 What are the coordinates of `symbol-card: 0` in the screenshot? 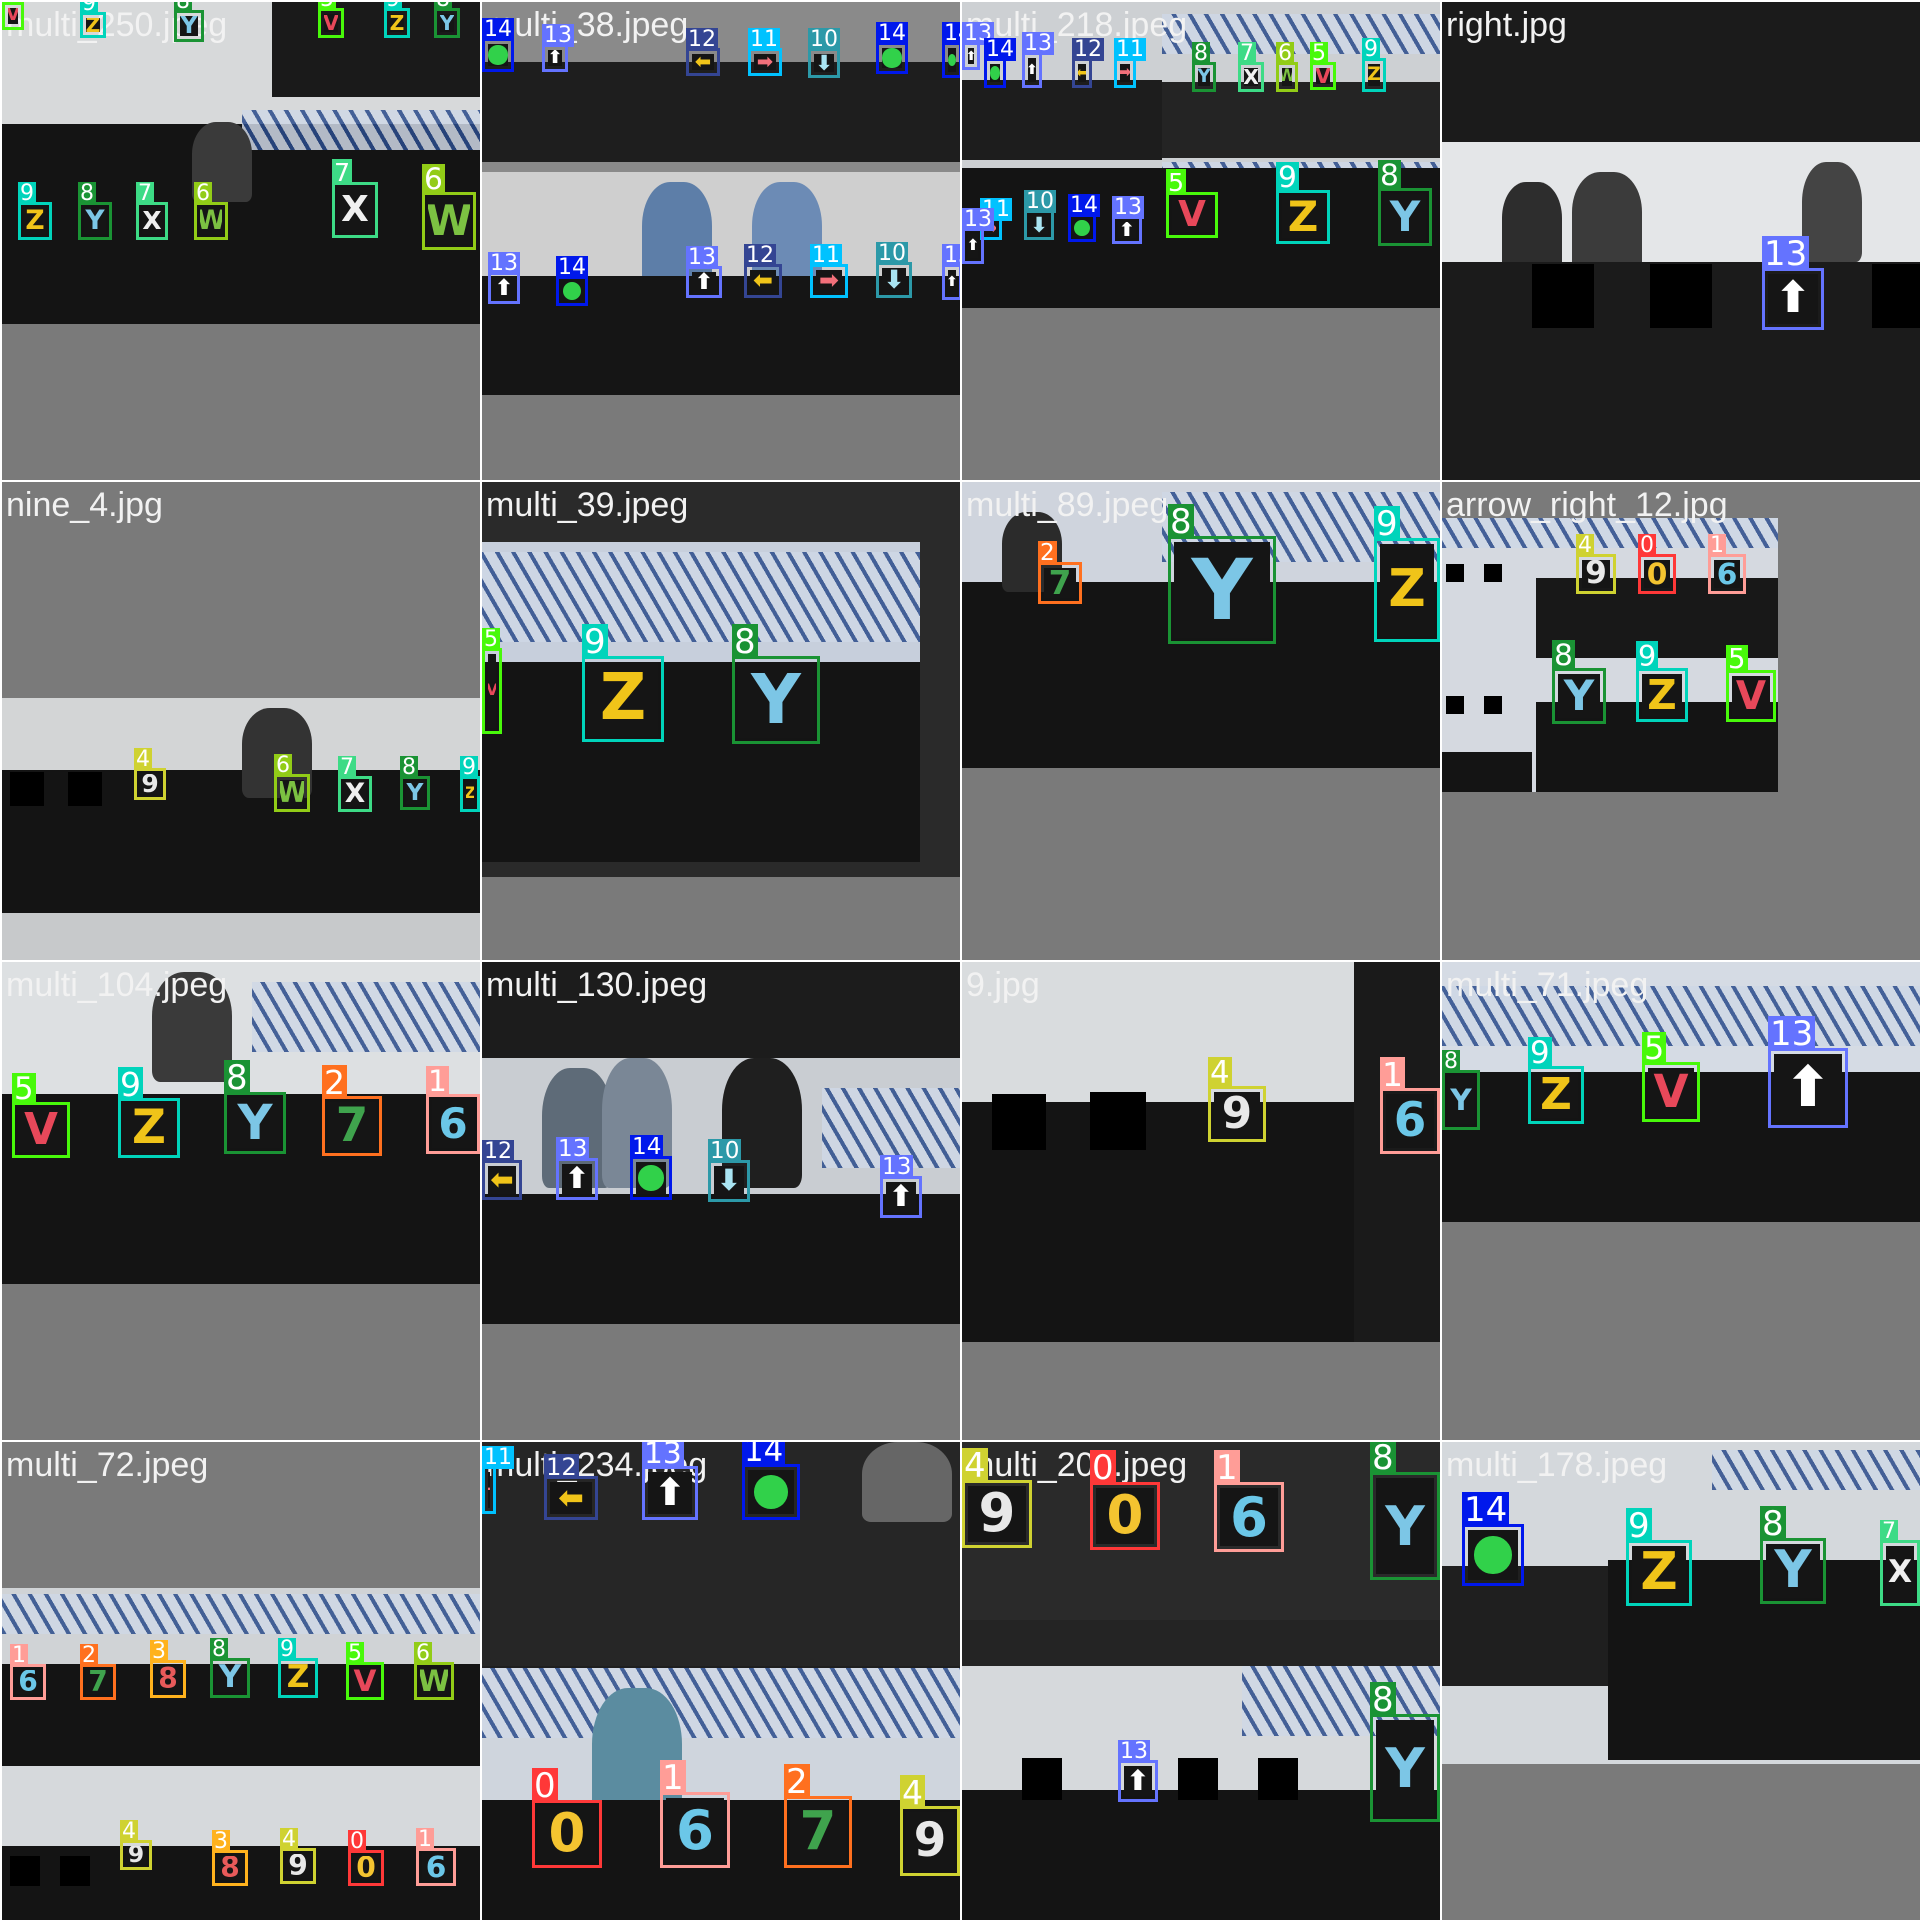 It's located at (567, 1834).